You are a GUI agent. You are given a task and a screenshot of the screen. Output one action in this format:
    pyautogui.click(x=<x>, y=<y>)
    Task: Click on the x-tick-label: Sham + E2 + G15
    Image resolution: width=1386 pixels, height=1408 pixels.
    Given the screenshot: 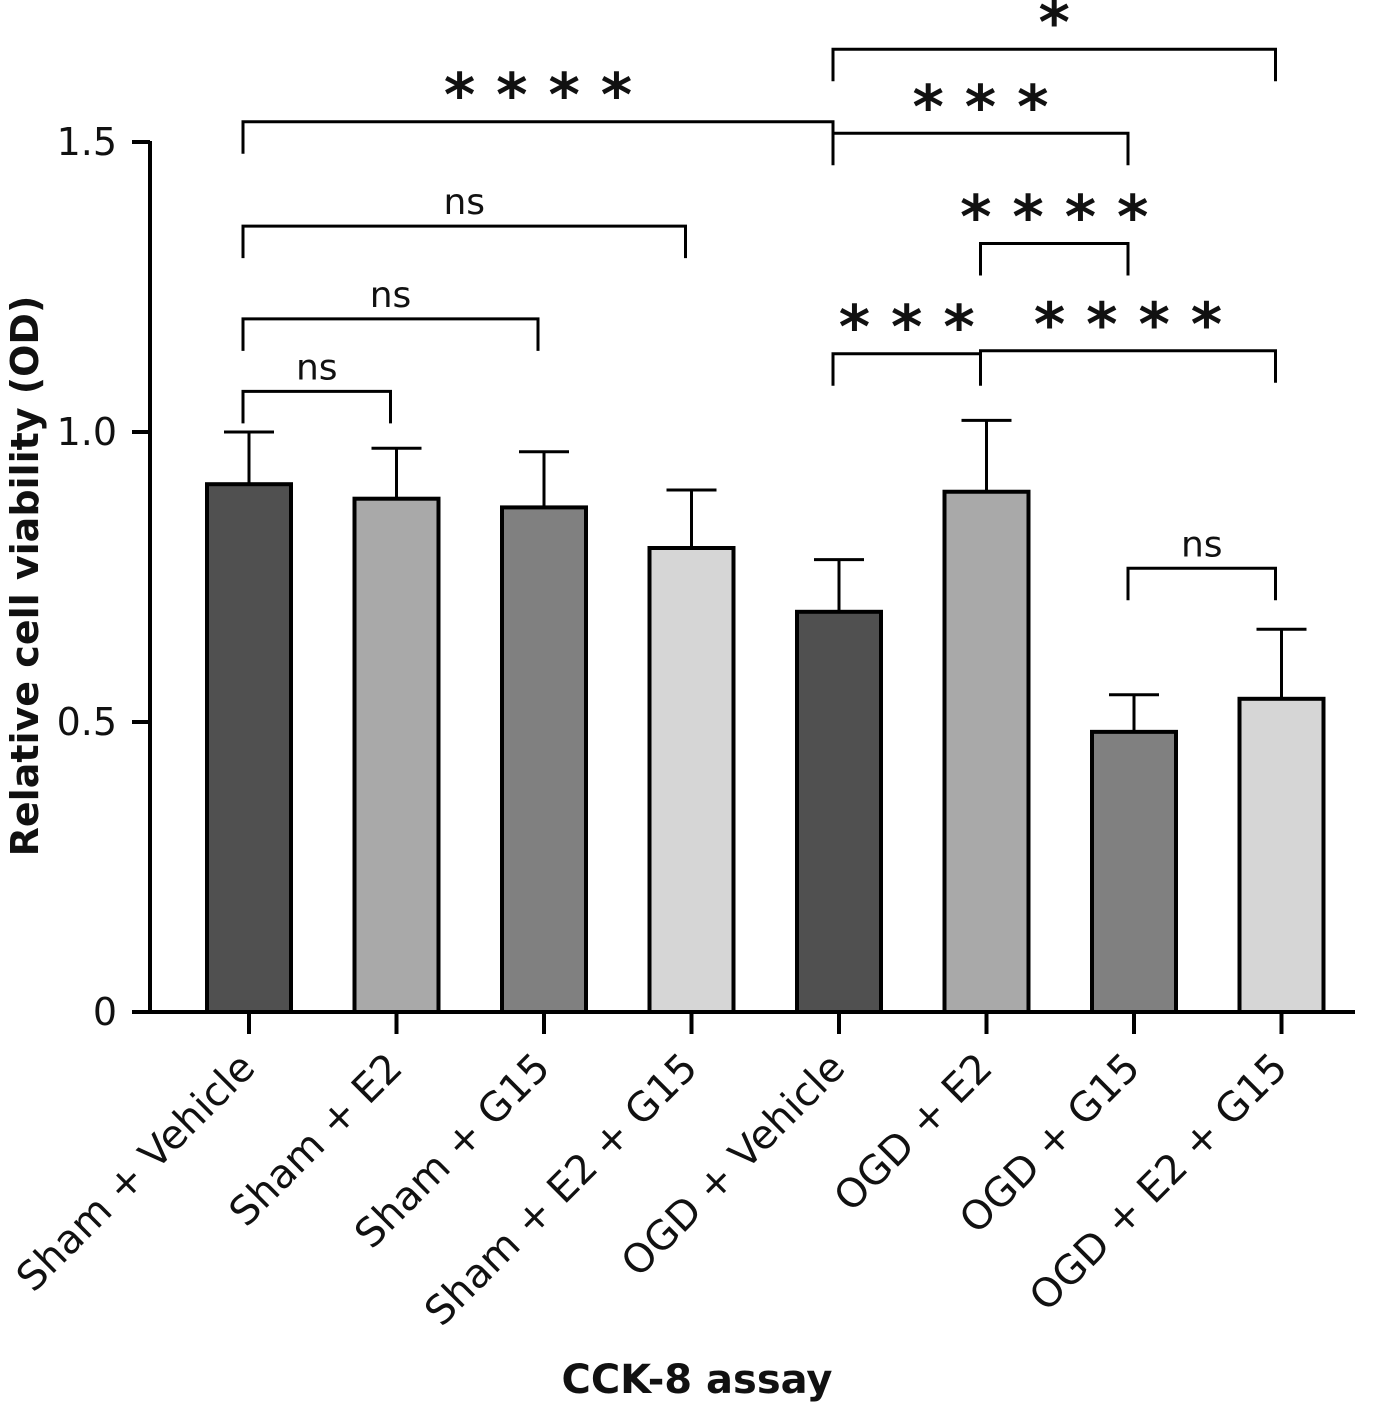 What is the action you would take?
    pyautogui.click(x=561, y=1190)
    